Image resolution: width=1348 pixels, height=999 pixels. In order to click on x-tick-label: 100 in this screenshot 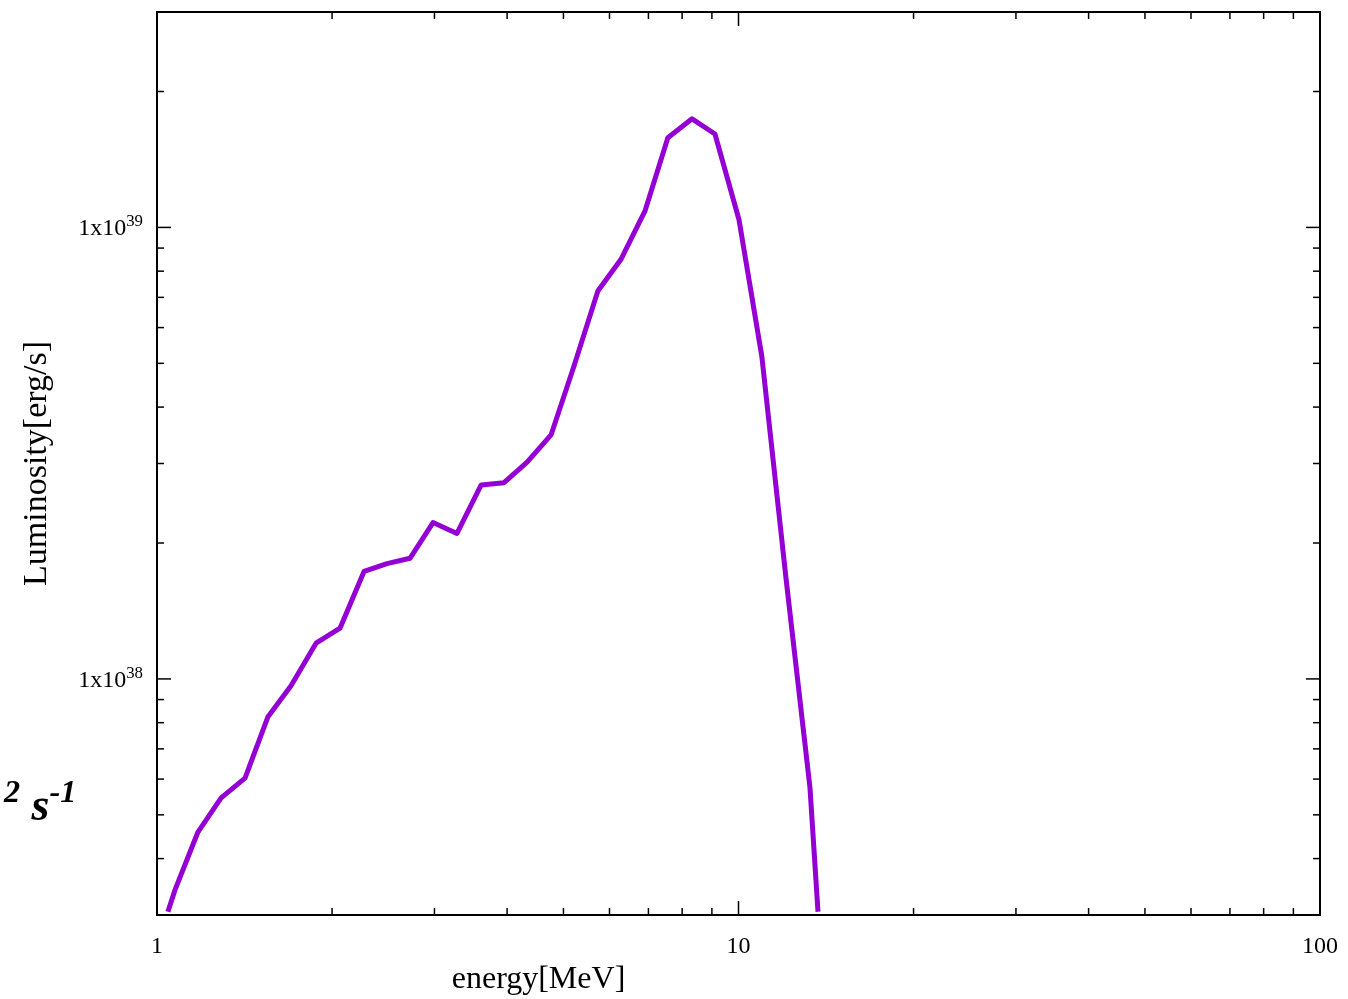, I will do `click(1320, 945)`.